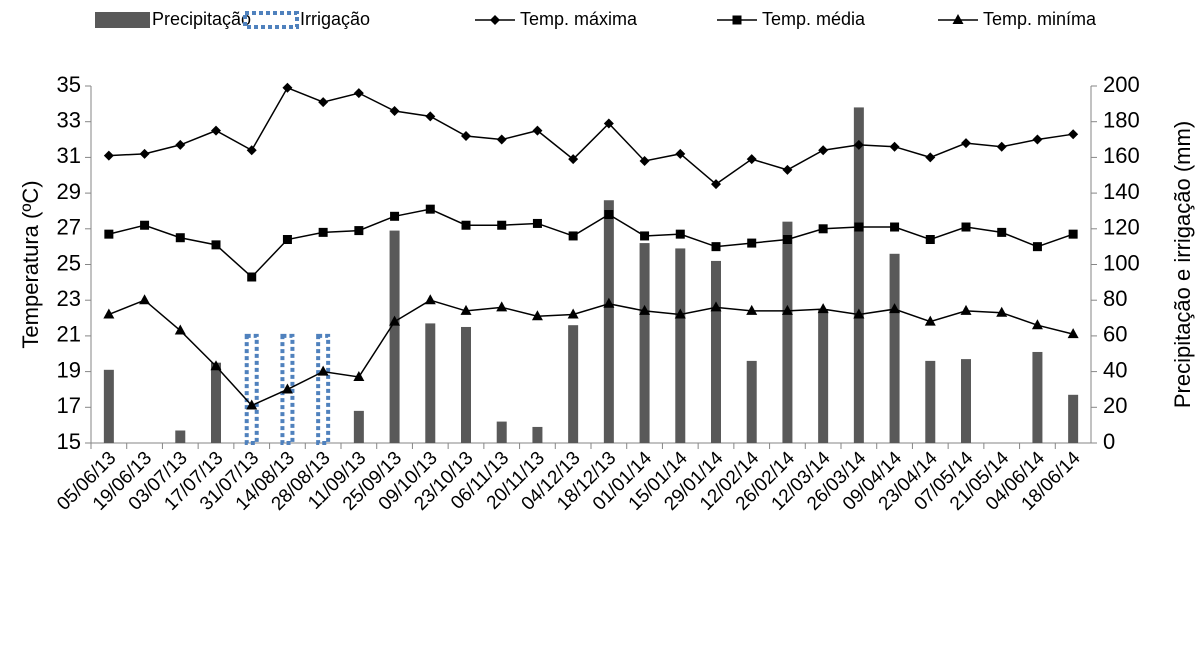  What do you see at coordinates (495, 20) in the screenshot?
I see `legend-marker` at bounding box center [495, 20].